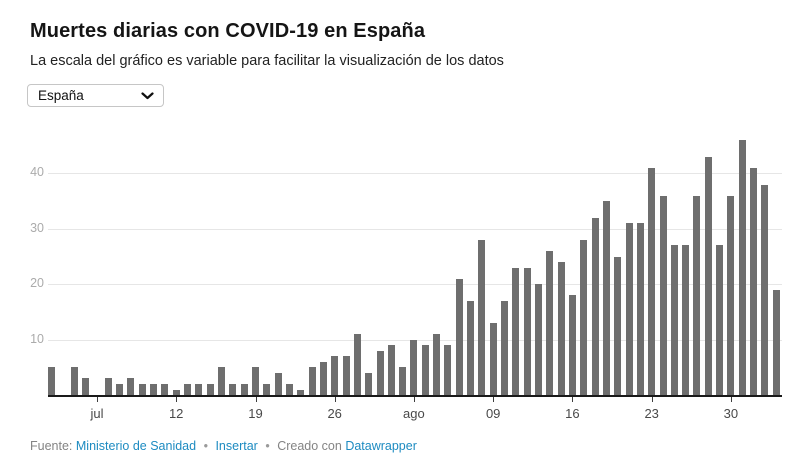 The height and width of the screenshot is (468, 802). What do you see at coordinates (51, 446) in the screenshot?
I see `source-prefix: Fuente:` at bounding box center [51, 446].